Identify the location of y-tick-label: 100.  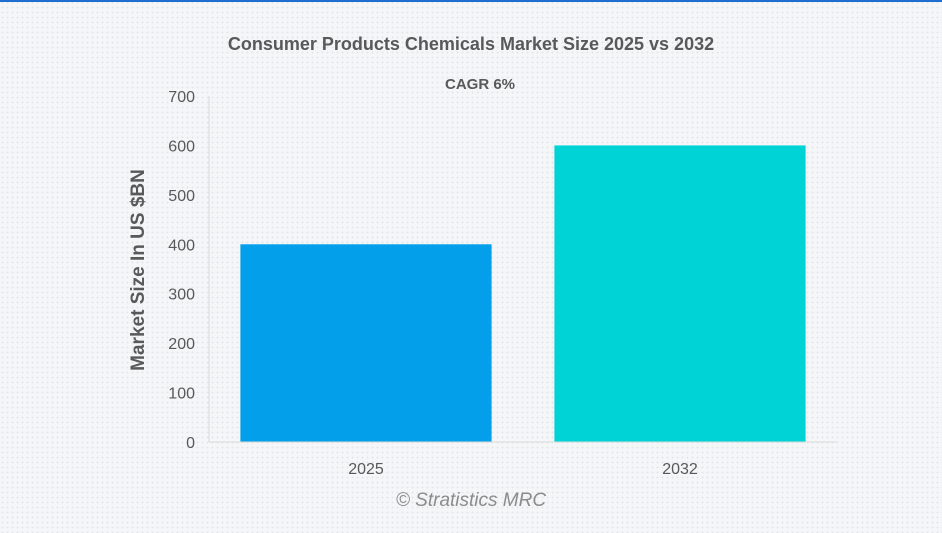
(181, 394).